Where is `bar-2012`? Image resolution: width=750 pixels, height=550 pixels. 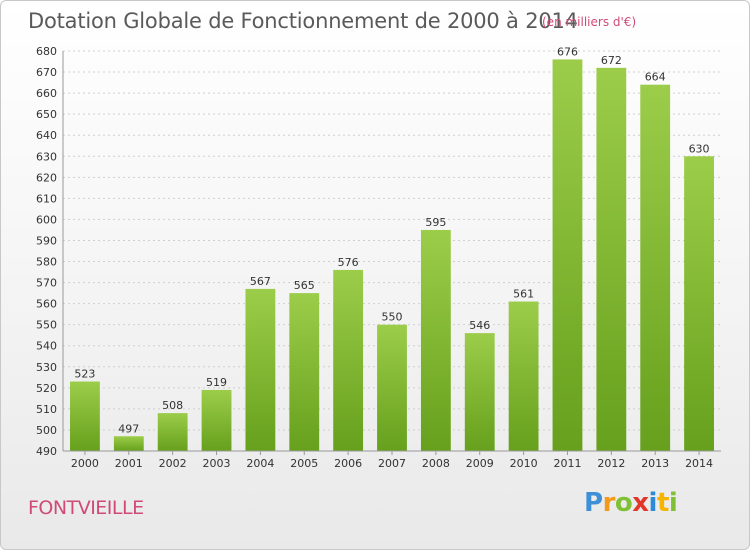 bar-2012 is located at coordinates (611, 259).